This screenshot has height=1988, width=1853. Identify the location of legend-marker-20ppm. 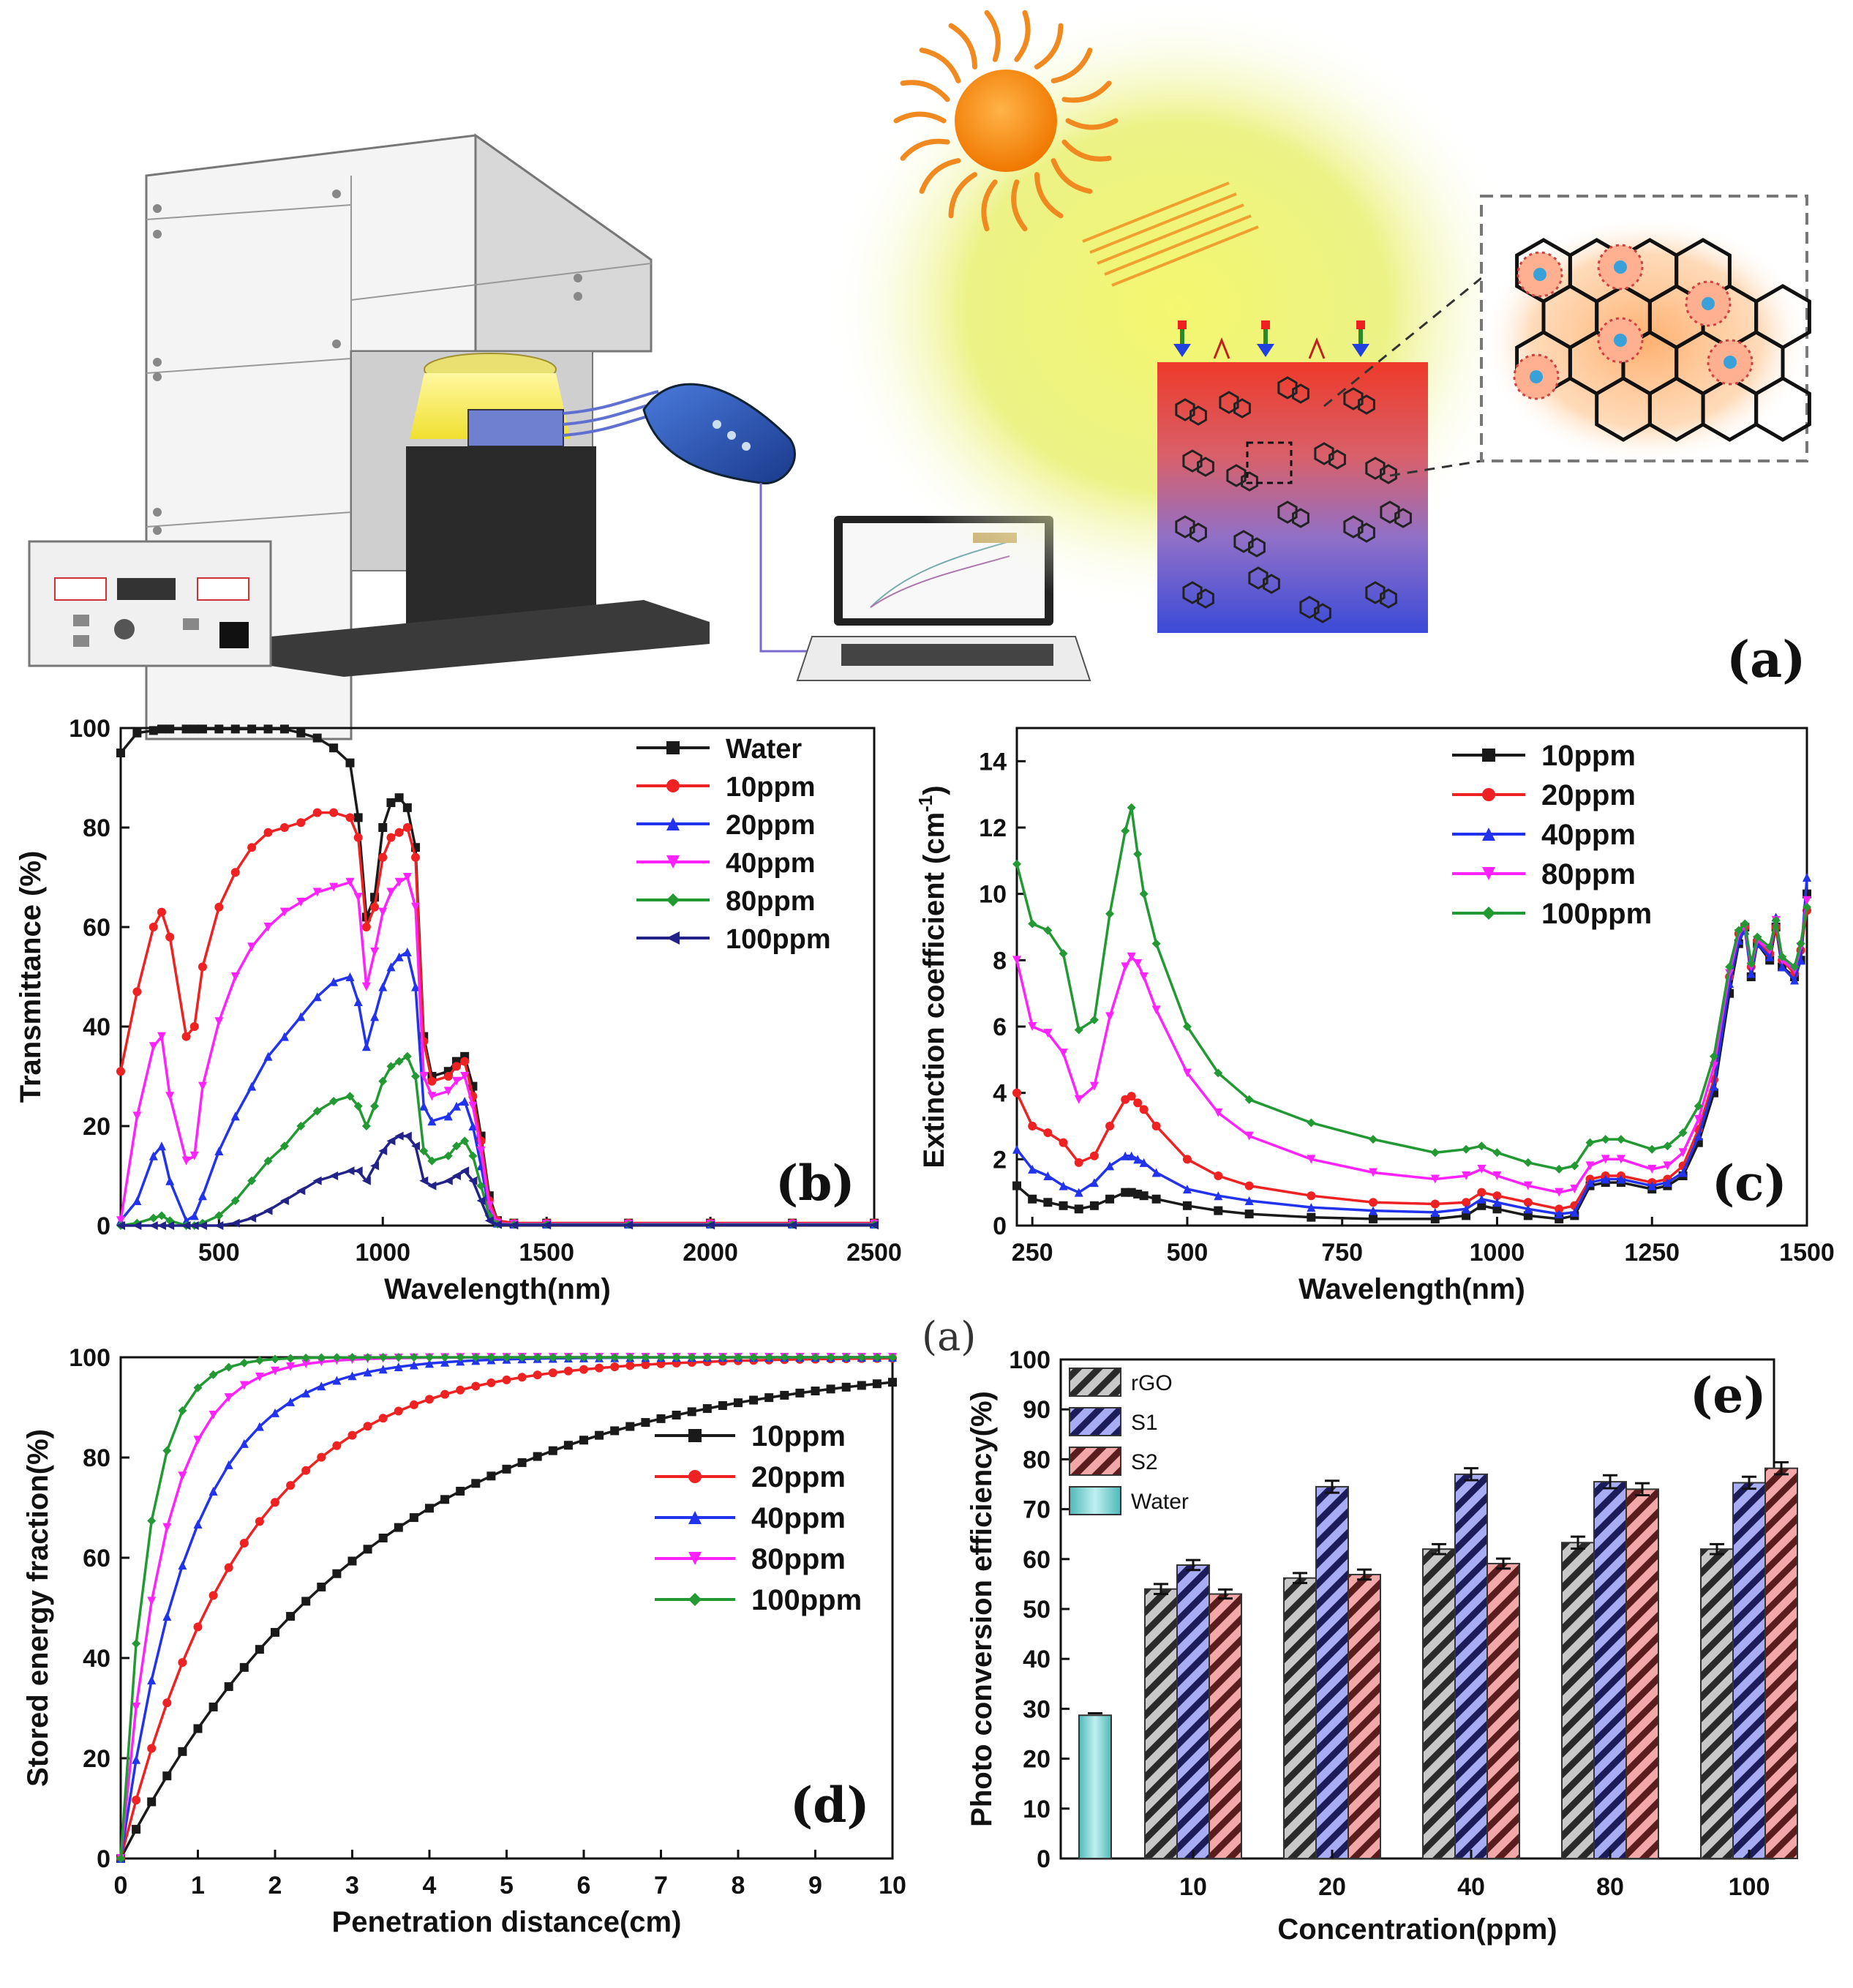
(695, 1477).